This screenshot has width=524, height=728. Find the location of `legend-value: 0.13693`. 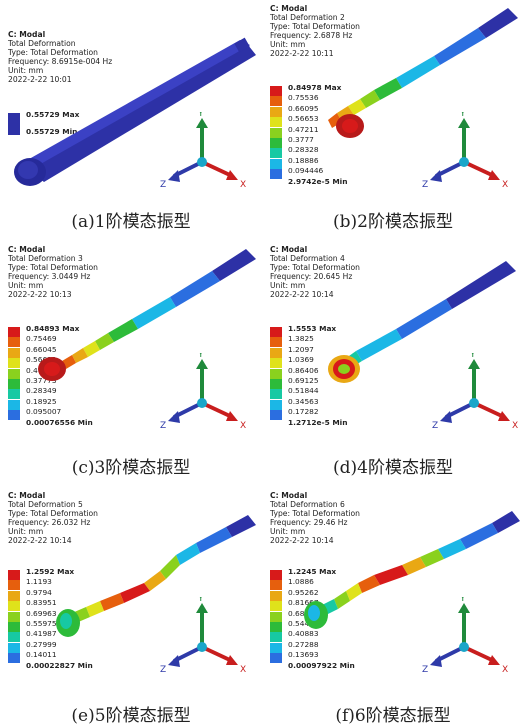

legend-value: 0.13693 is located at coordinates (303, 655).